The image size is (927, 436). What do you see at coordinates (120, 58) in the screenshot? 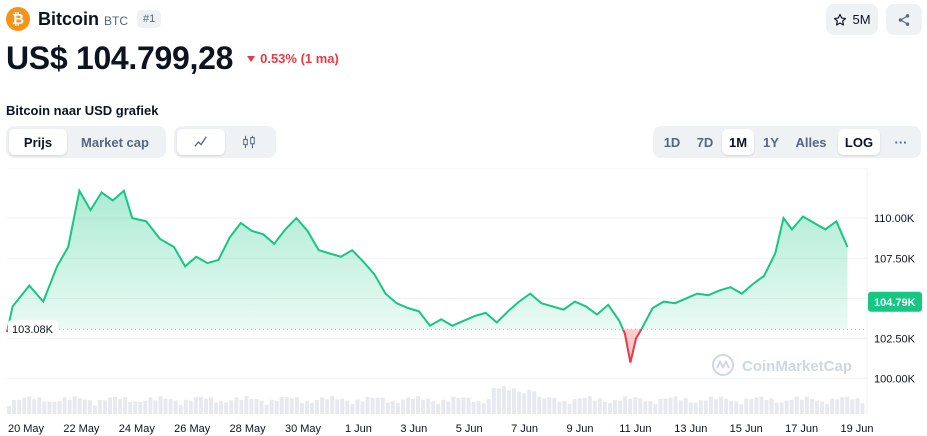
I see `price-value: US$ 104.799,28` at bounding box center [120, 58].